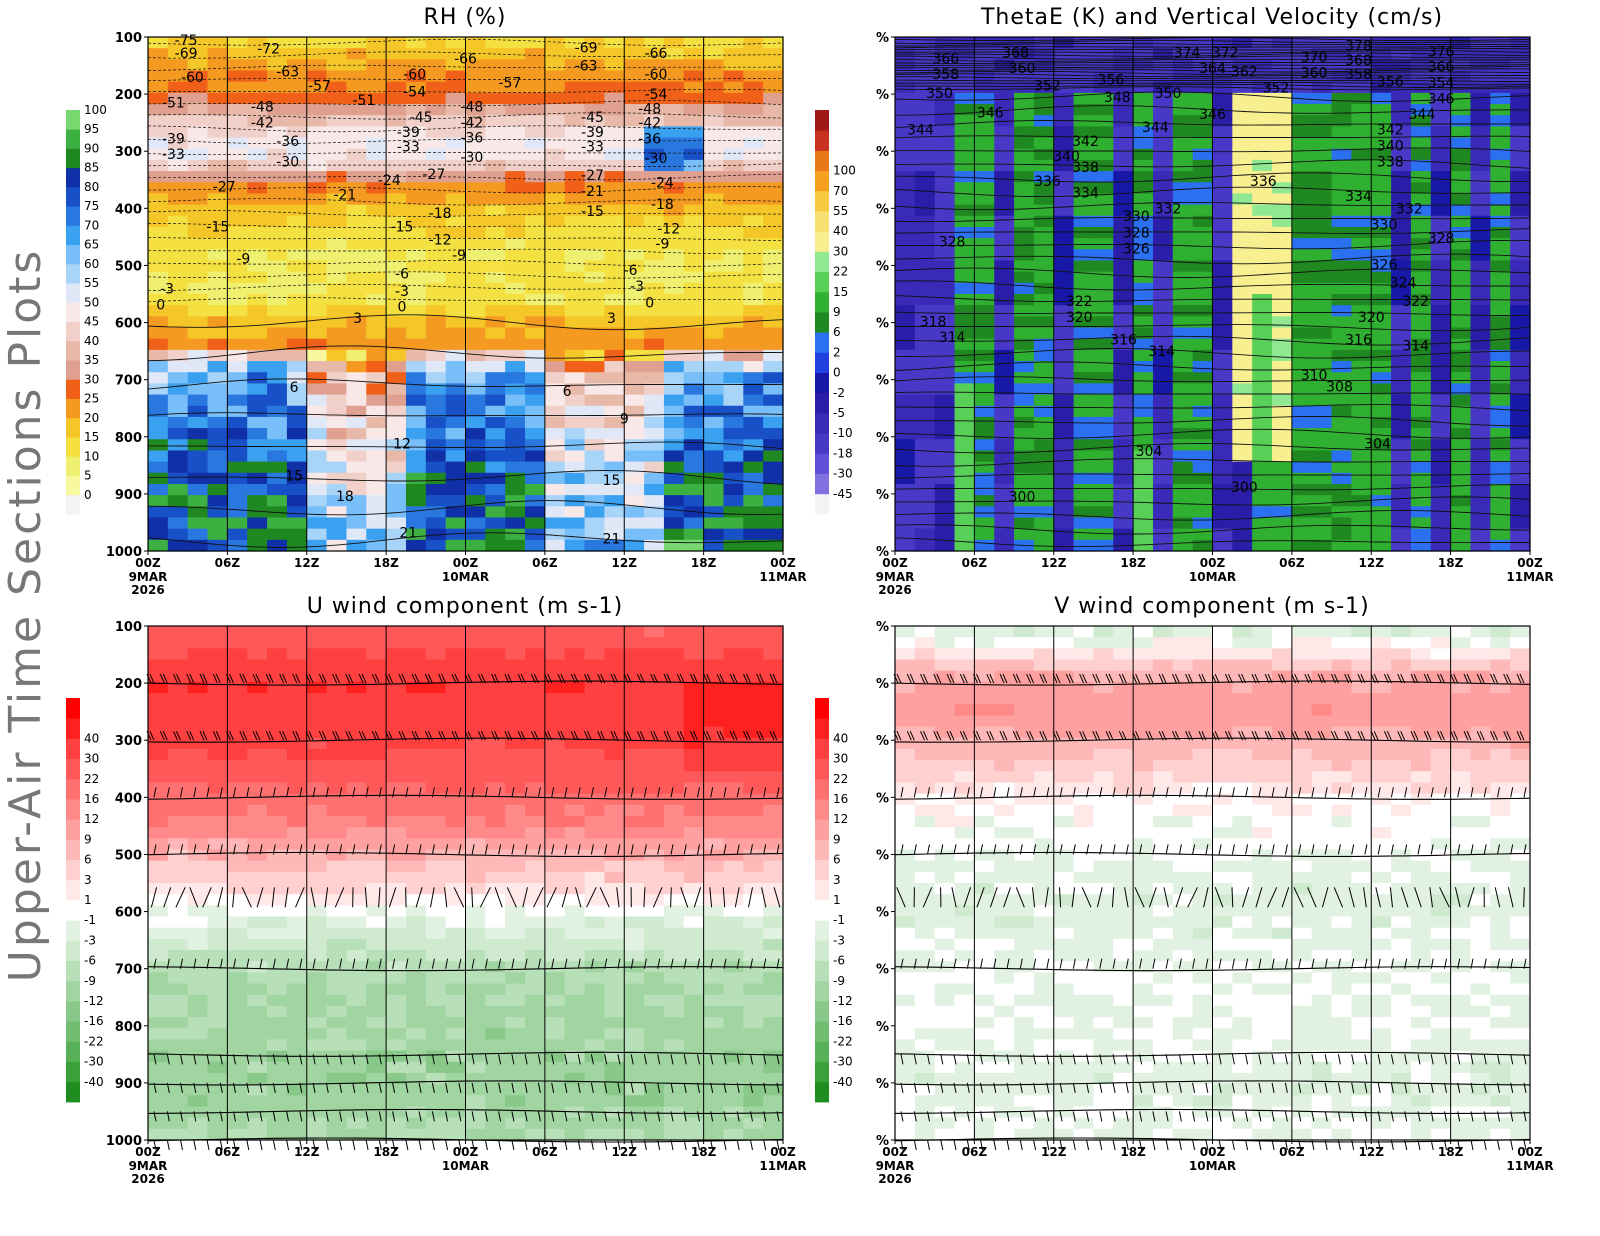 This screenshot has height=1236, width=1600. Describe the element at coordinates (433, 175) in the screenshot. I see `rh-contour-label: -27` at that location.